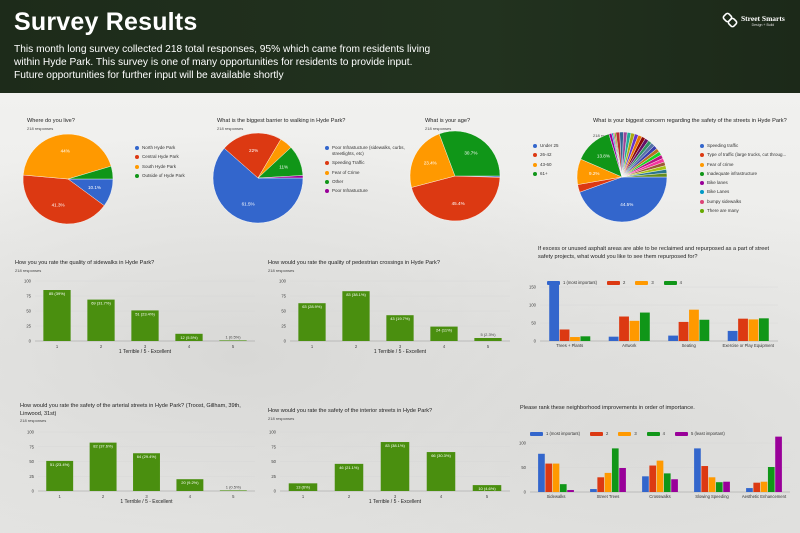  I want to click on knot-logo-icon, so click(730, 20).